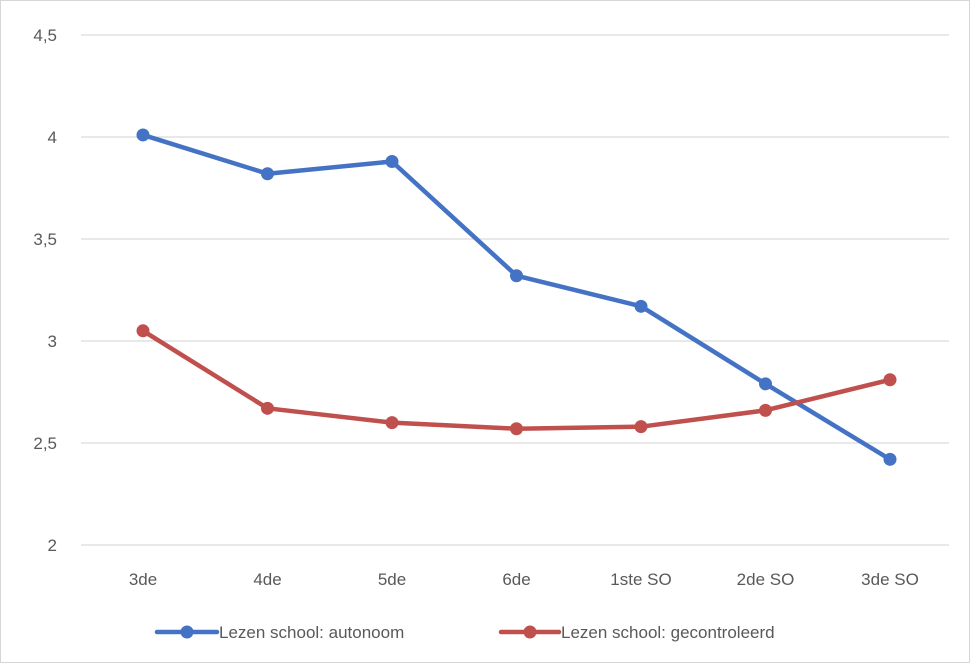 This screenshot has height=667, width=970. Describe the element at coordinates (766, 579) in the screenshot. I see `x-tick-label: 2de SO` at that location.